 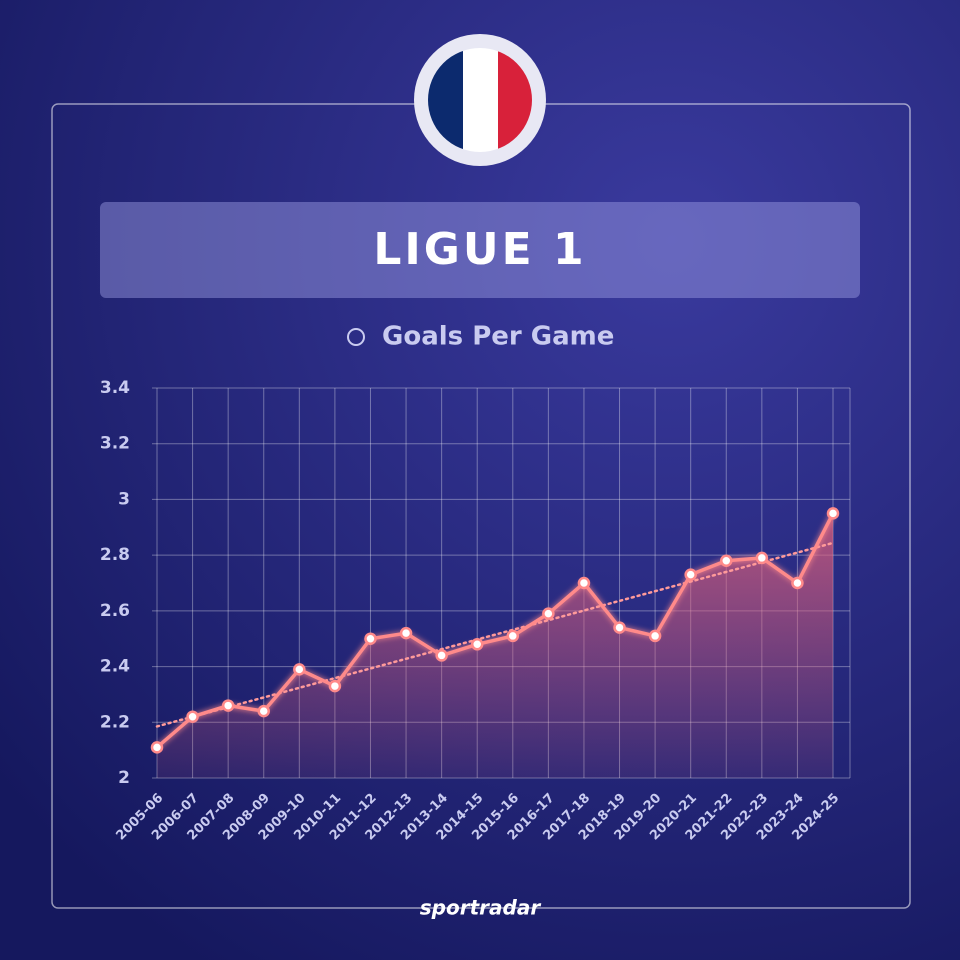 I want to click on chart-title: LIGUE 1, so click(x=479, y=249).